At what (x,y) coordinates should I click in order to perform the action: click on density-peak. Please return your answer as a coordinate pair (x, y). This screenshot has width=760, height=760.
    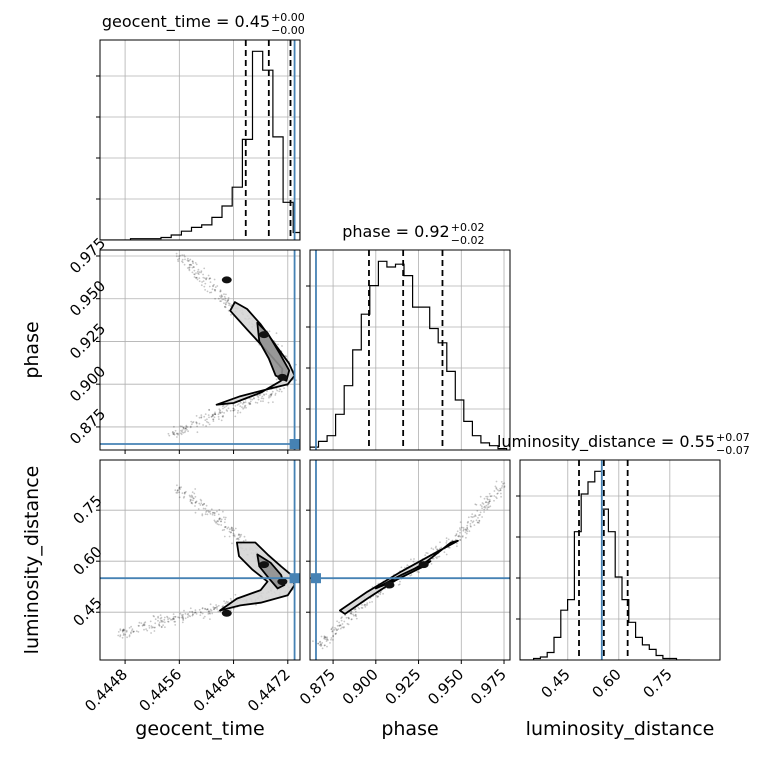
    Looking at the image, I should click on (282, 582).